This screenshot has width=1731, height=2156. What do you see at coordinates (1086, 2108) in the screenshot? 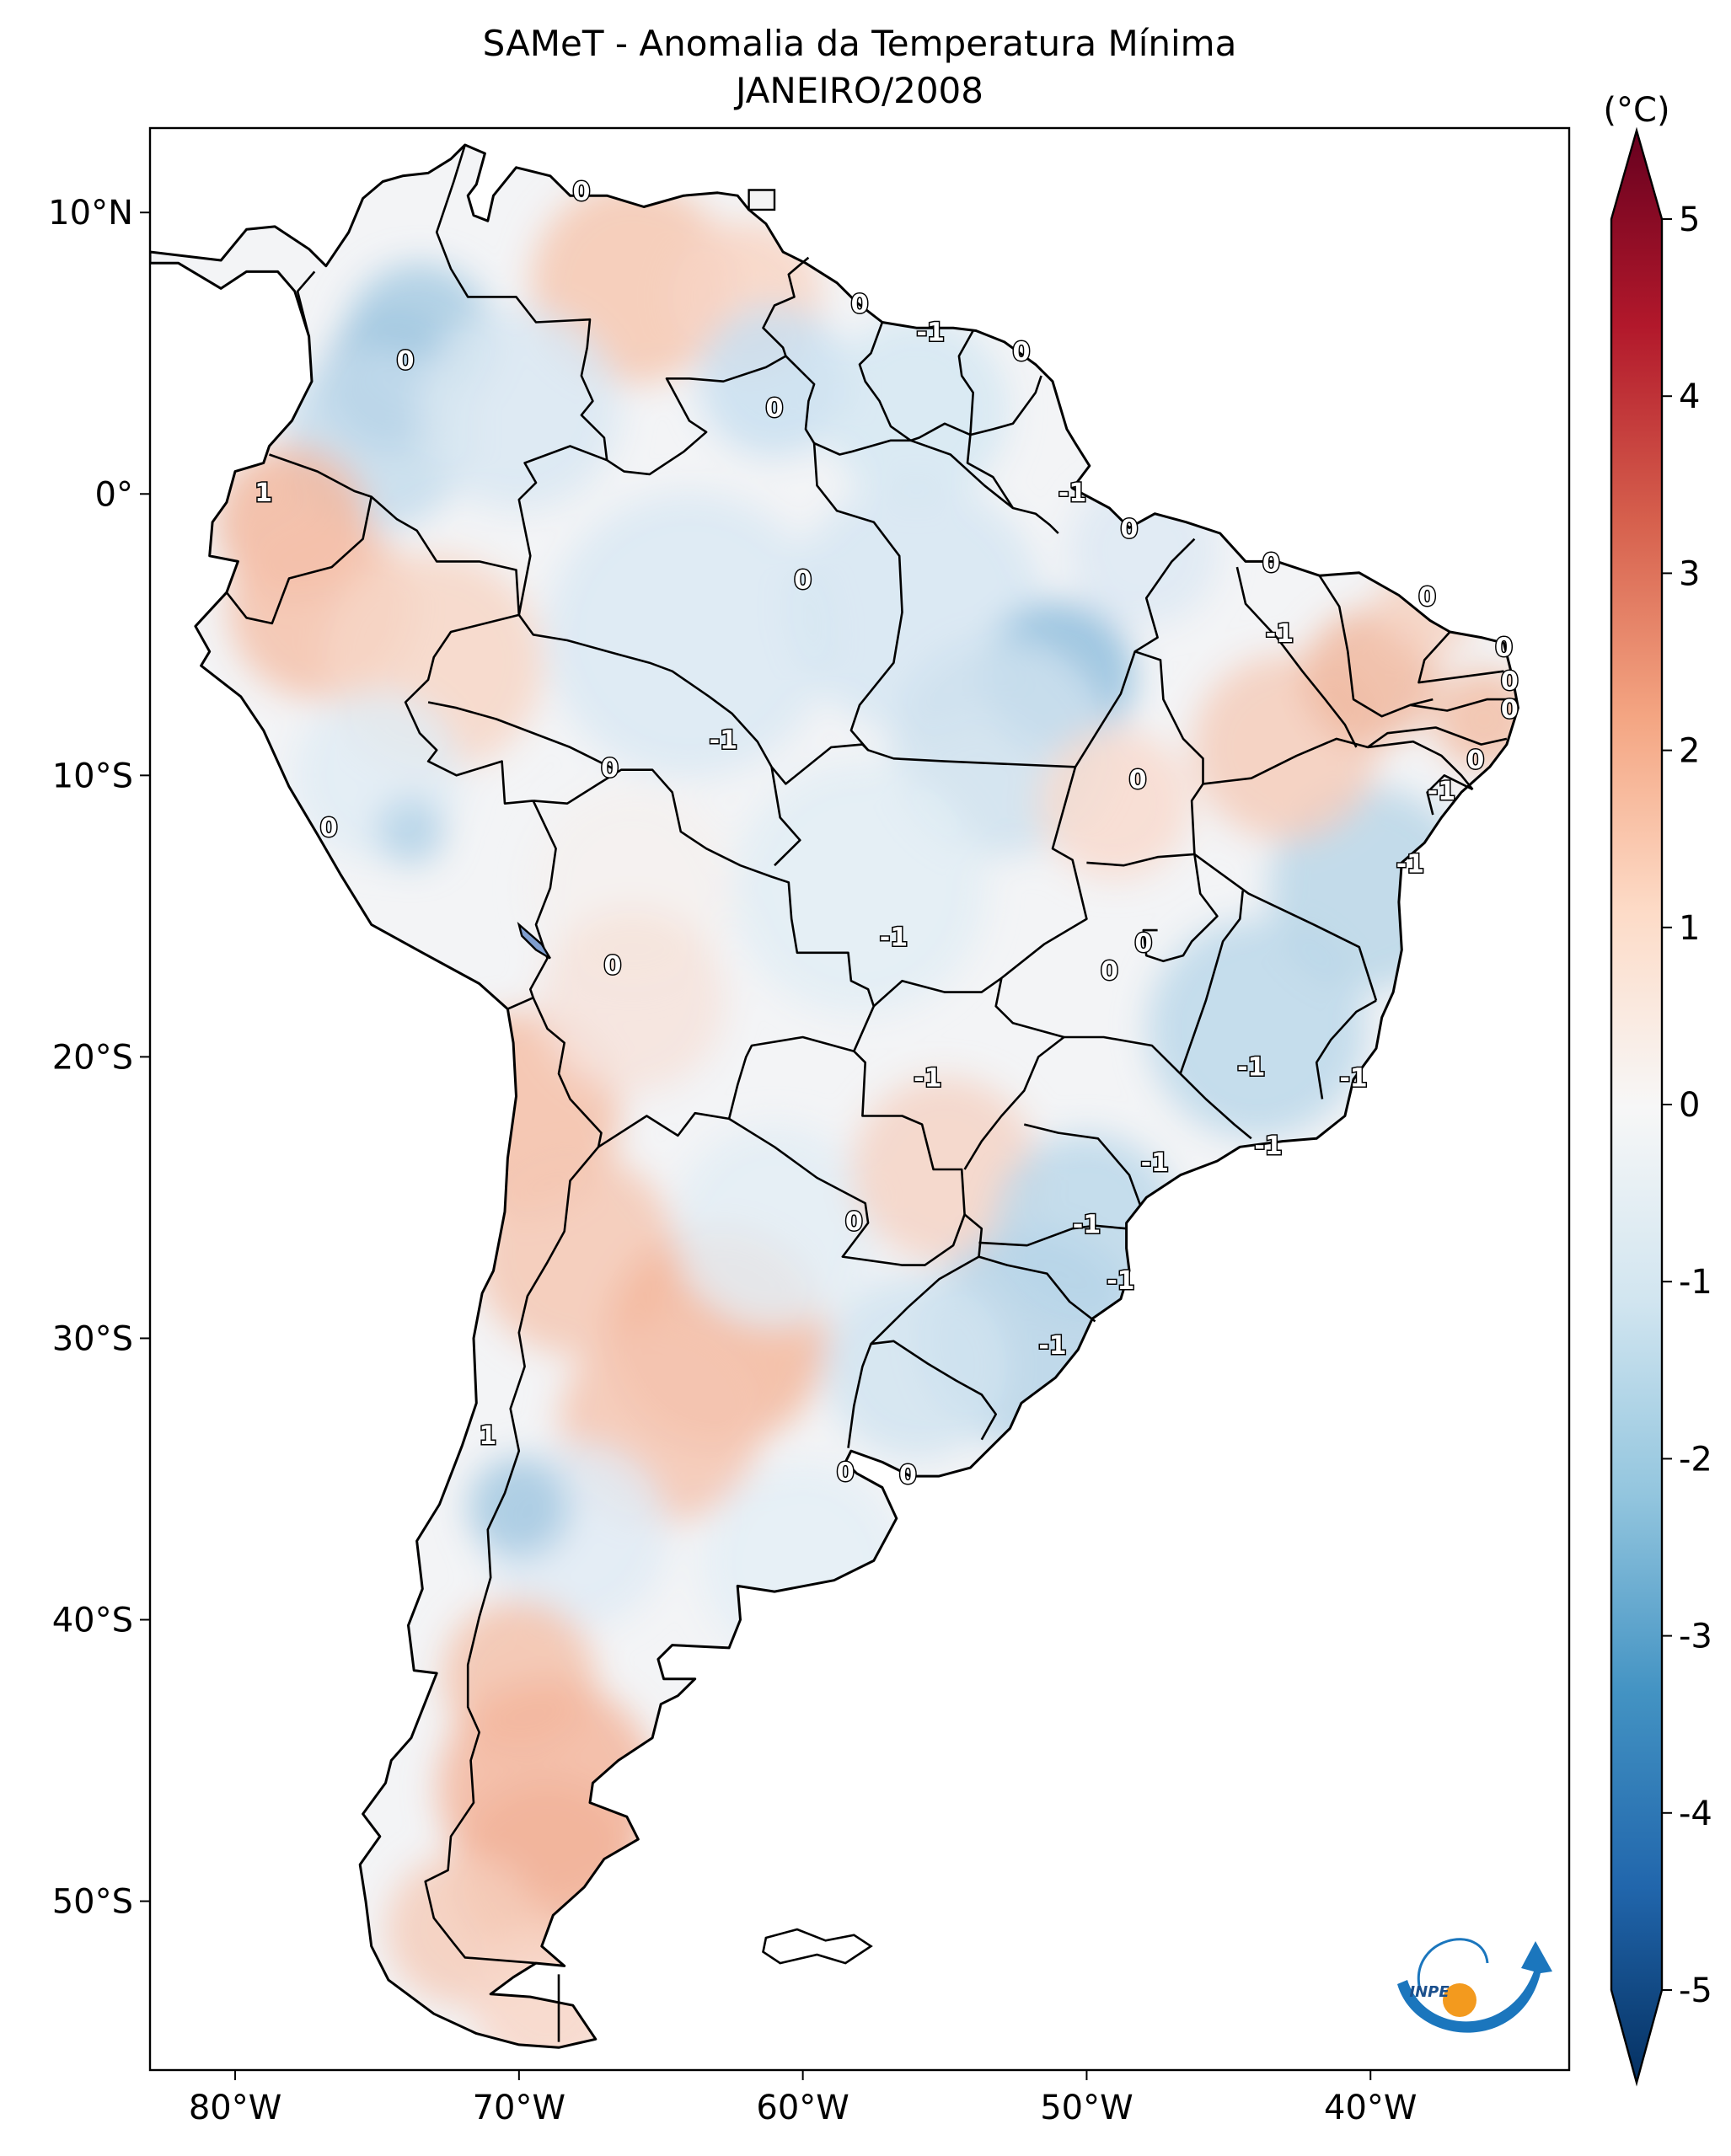
I see `lon-tick-label: 50°W` at bounding box center [1086, 2108].